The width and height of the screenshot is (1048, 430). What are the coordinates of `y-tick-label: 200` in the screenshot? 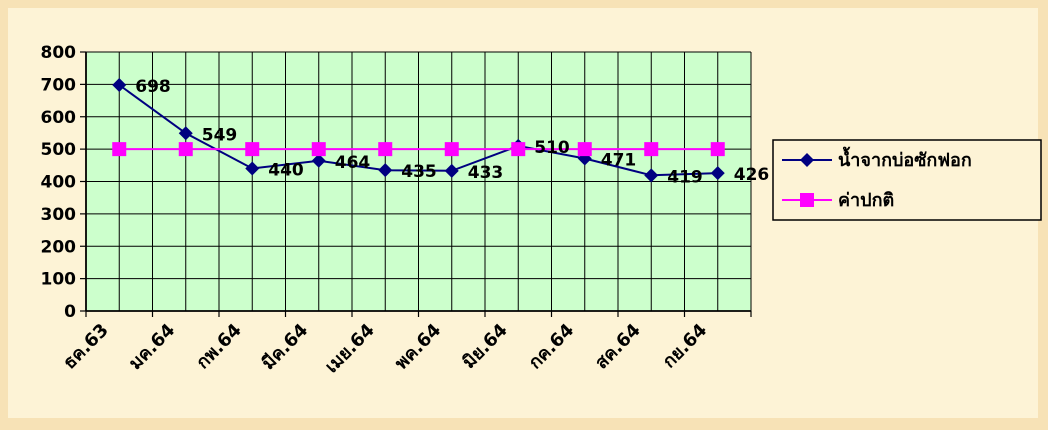 It's located at (59, 247).